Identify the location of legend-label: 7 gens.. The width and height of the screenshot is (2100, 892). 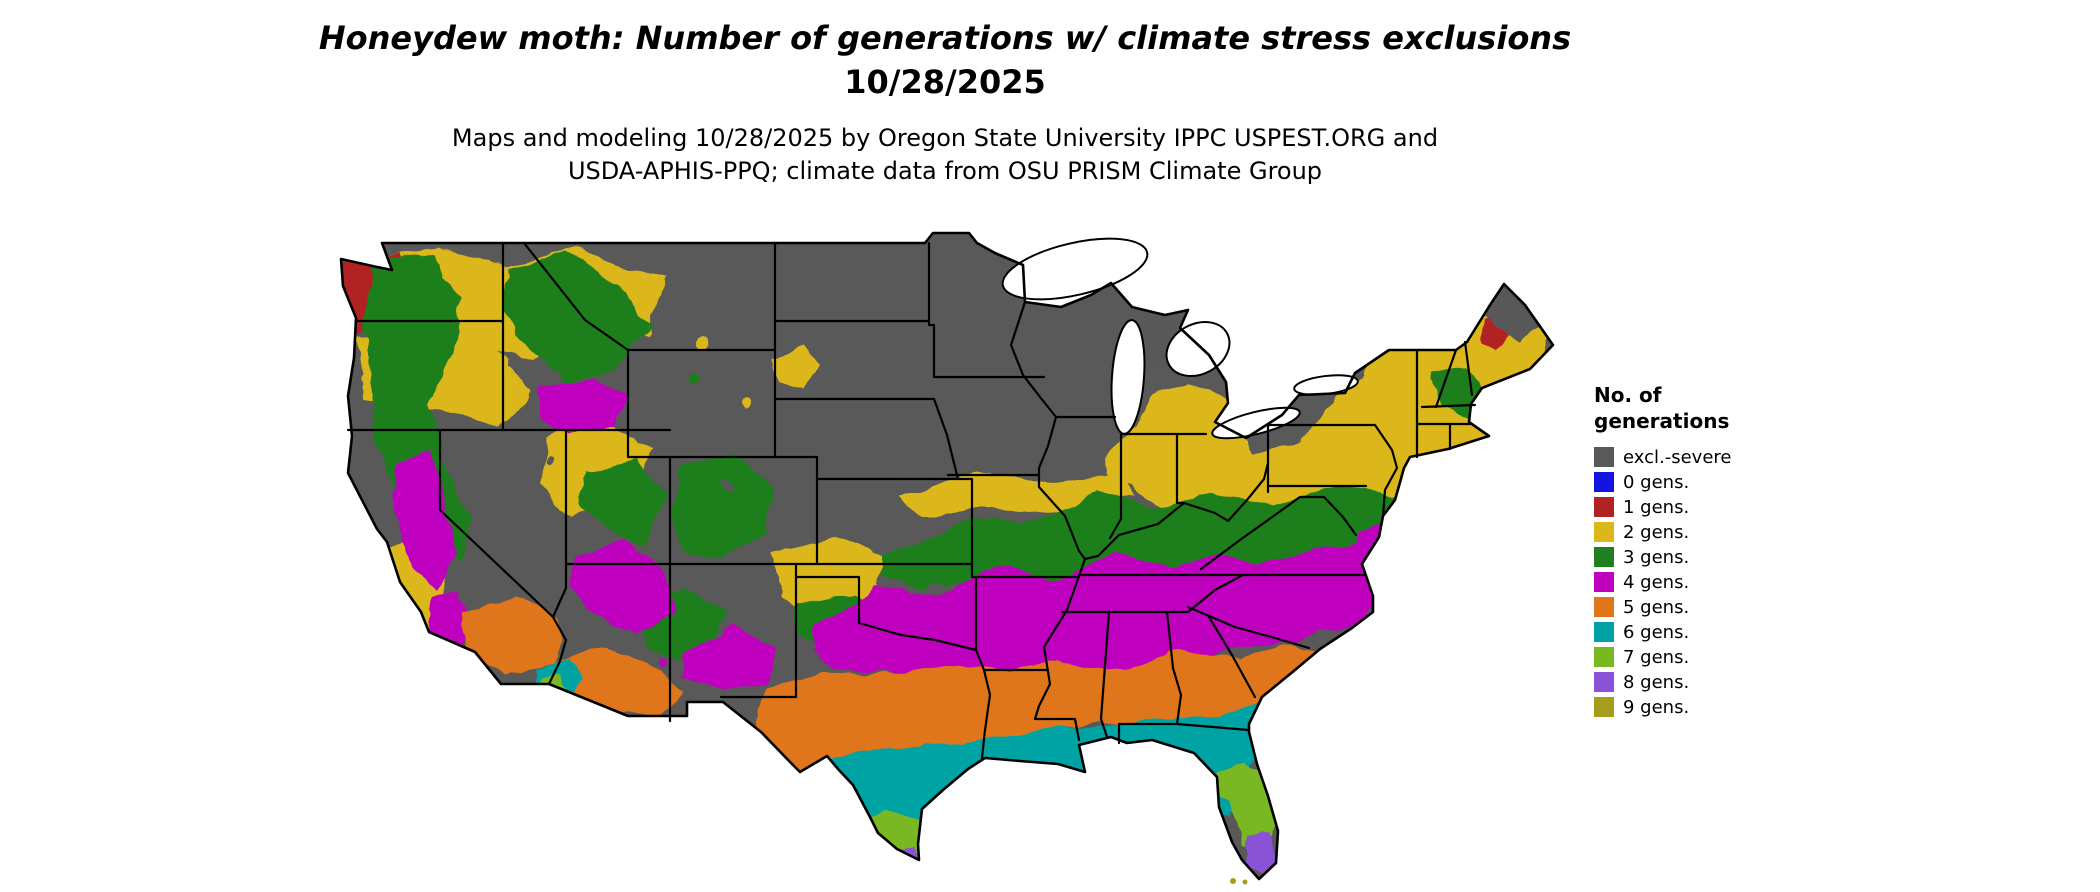
(1656, 657).